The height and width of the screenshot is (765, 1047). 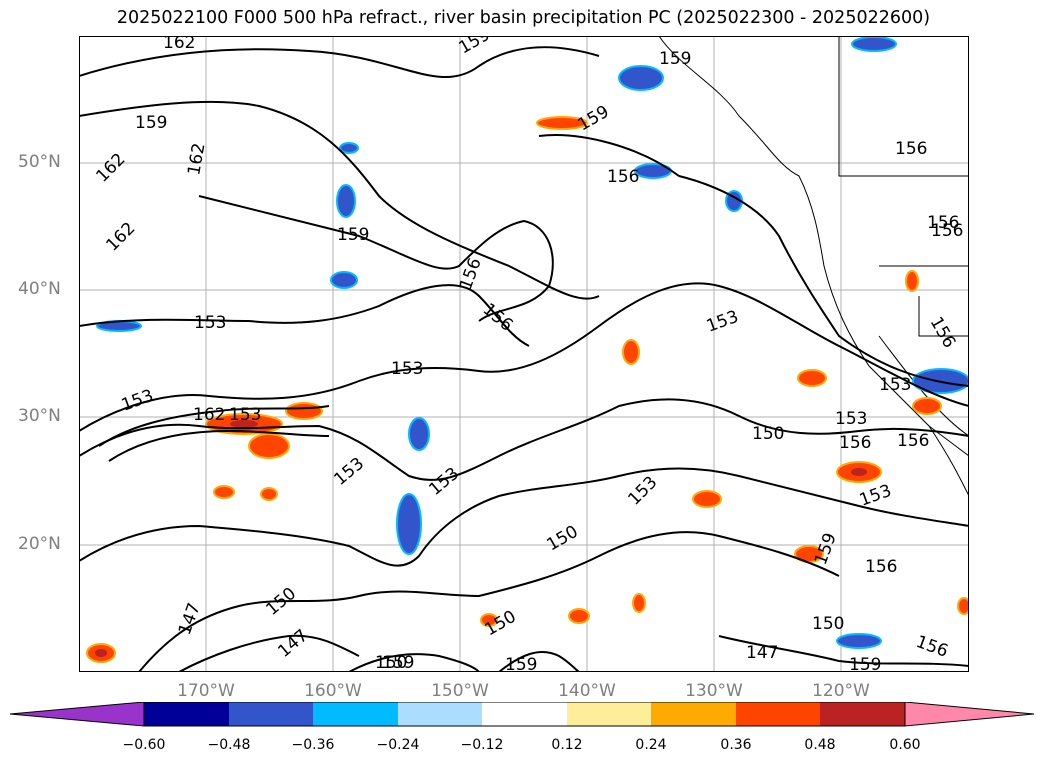 What do you see at coordinates (903, 106) in the screenshot?
I see `canada-us-border` at bounding box center [903, 106].